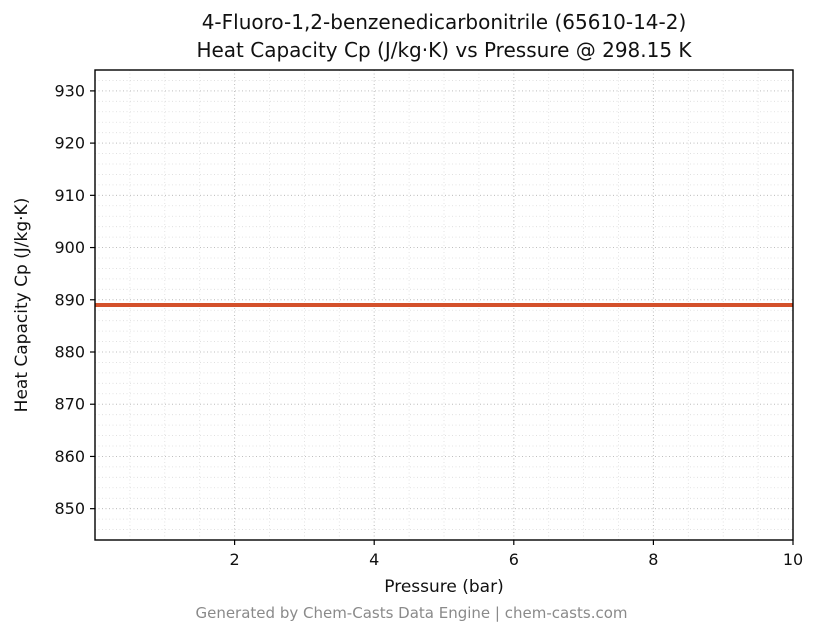 The image size is (823, 644). What do you see at coordinates (69, 299) in the screenshot?
I see `y-tick-label: 890` at bounding box center [69, 299].